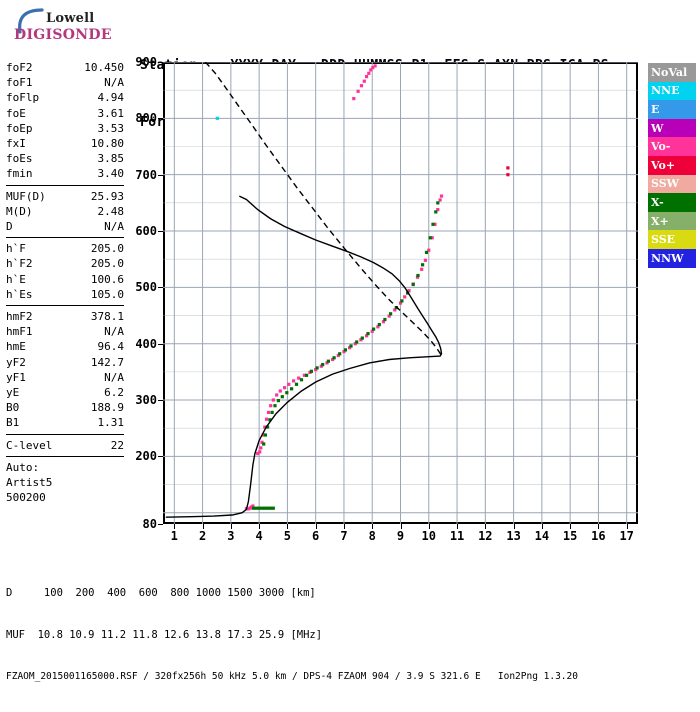 Image resolution: width=700 pixels, height=712 pixels. I want to click on param-value: 205.0, so click(107, 249).